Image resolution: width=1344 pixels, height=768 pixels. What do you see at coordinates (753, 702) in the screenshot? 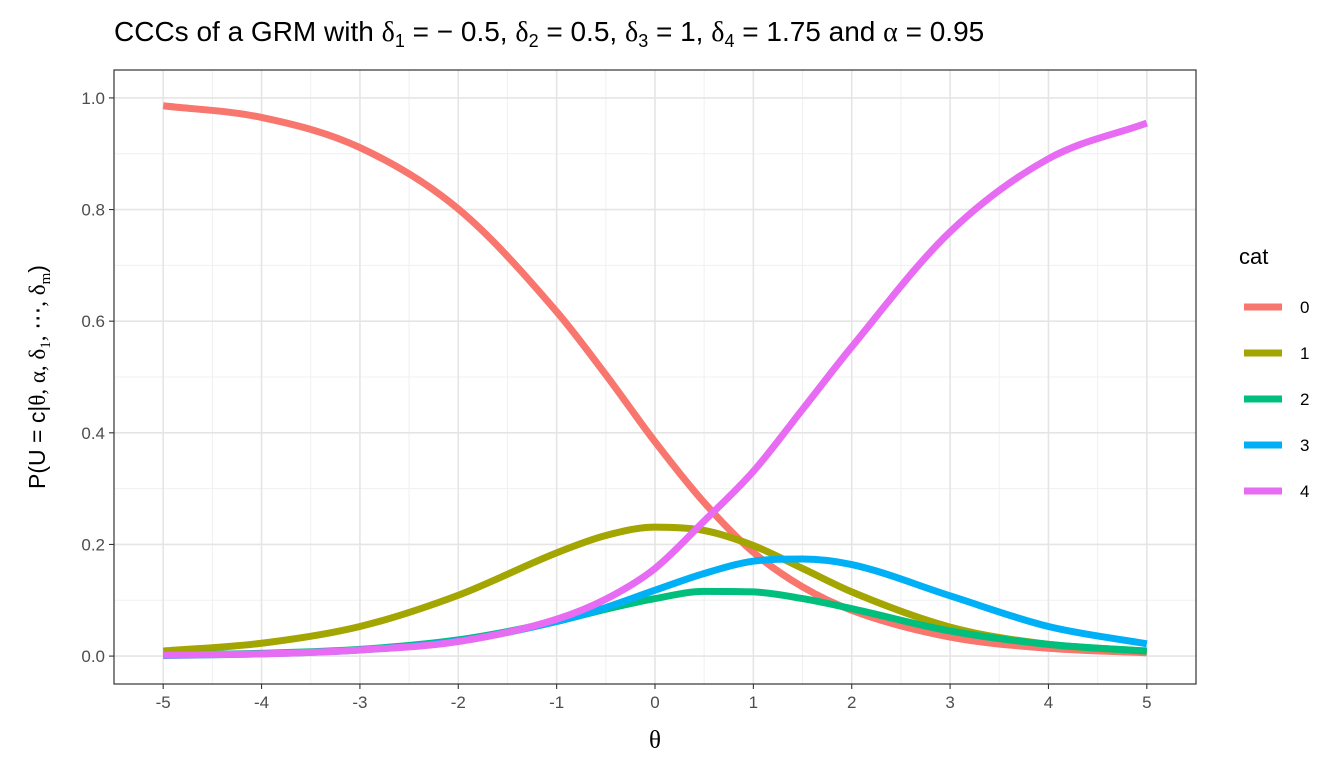
I see `x-tick-label: 1` at bounding box center [753, 702].